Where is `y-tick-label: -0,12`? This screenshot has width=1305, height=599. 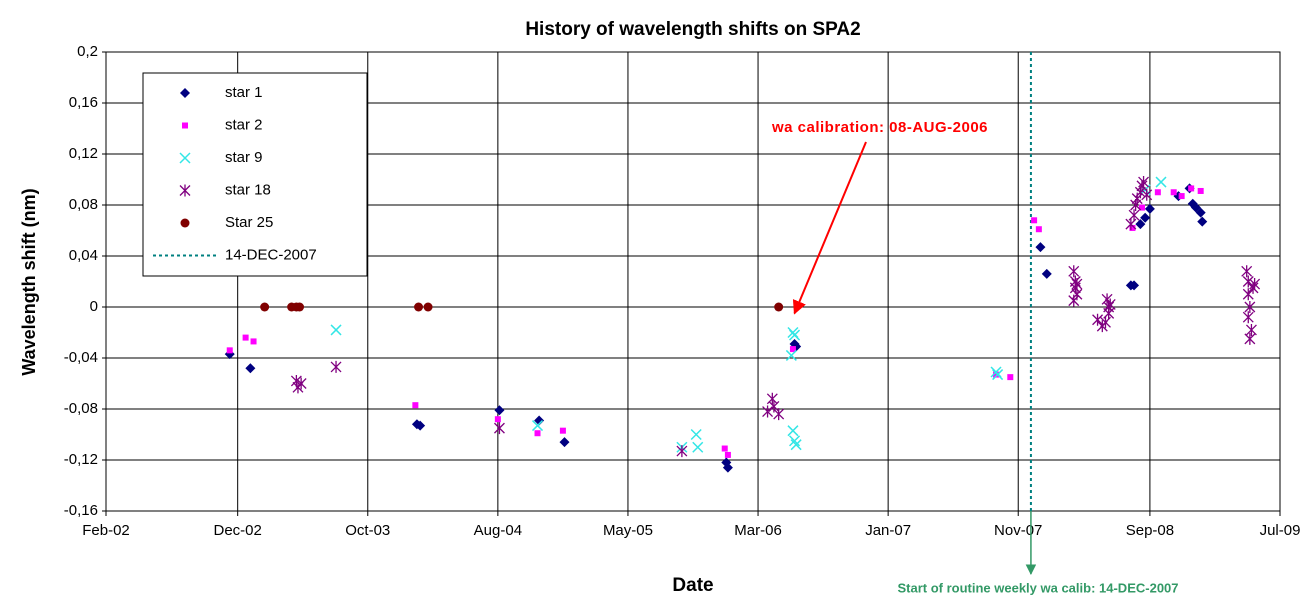 y-tick-label: -0,12 is located at coordinates (81, 459).